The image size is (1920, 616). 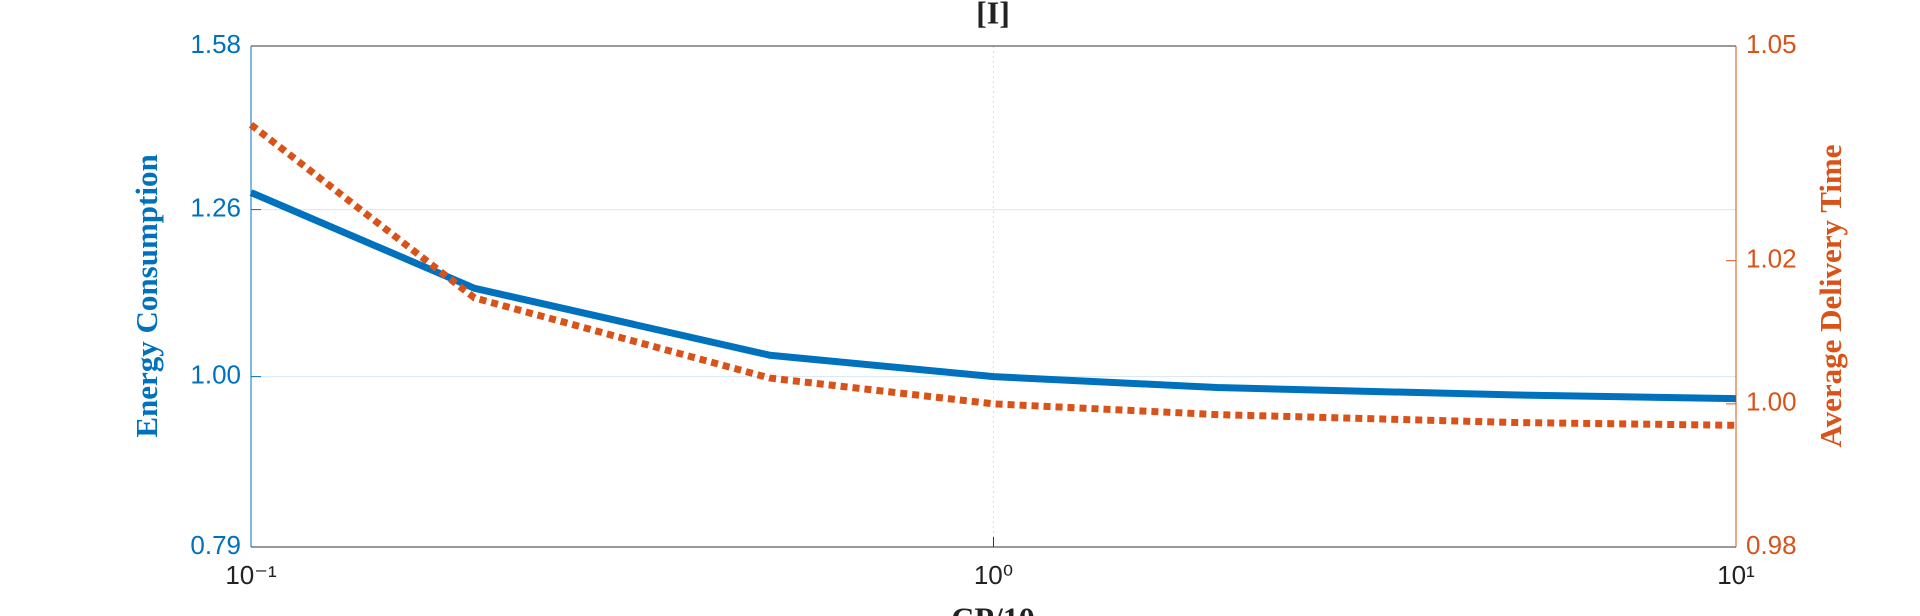 What do you see at coordinates (993, 575) in the screenshot?
I see `x-tick-label: 10⁰` at bounding box center [993, 575].